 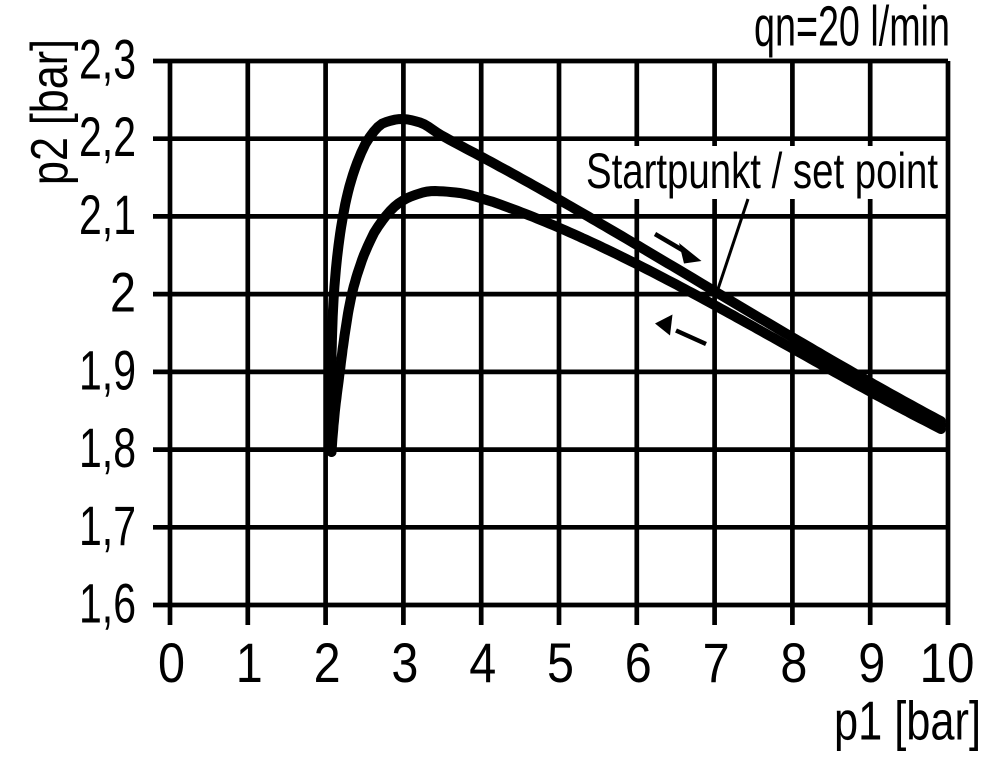 I want to click on svg-text: 2,1, so click(x=107, y=214).